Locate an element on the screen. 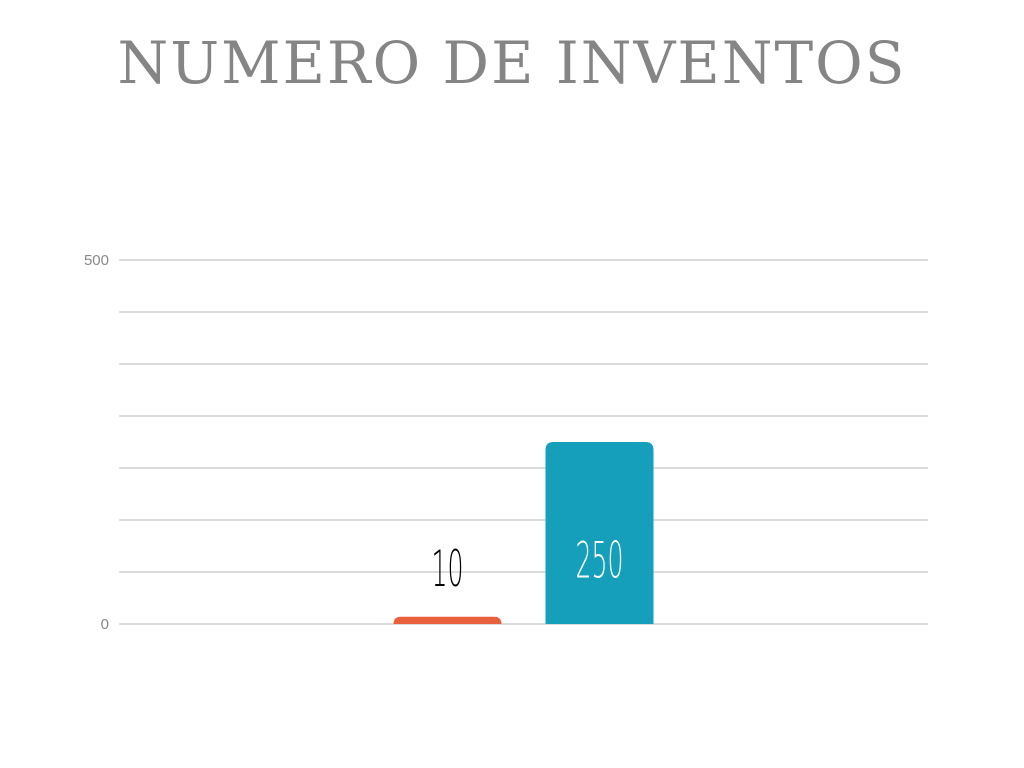  y-tick-label: 0 is located at coordinates (105, 624).